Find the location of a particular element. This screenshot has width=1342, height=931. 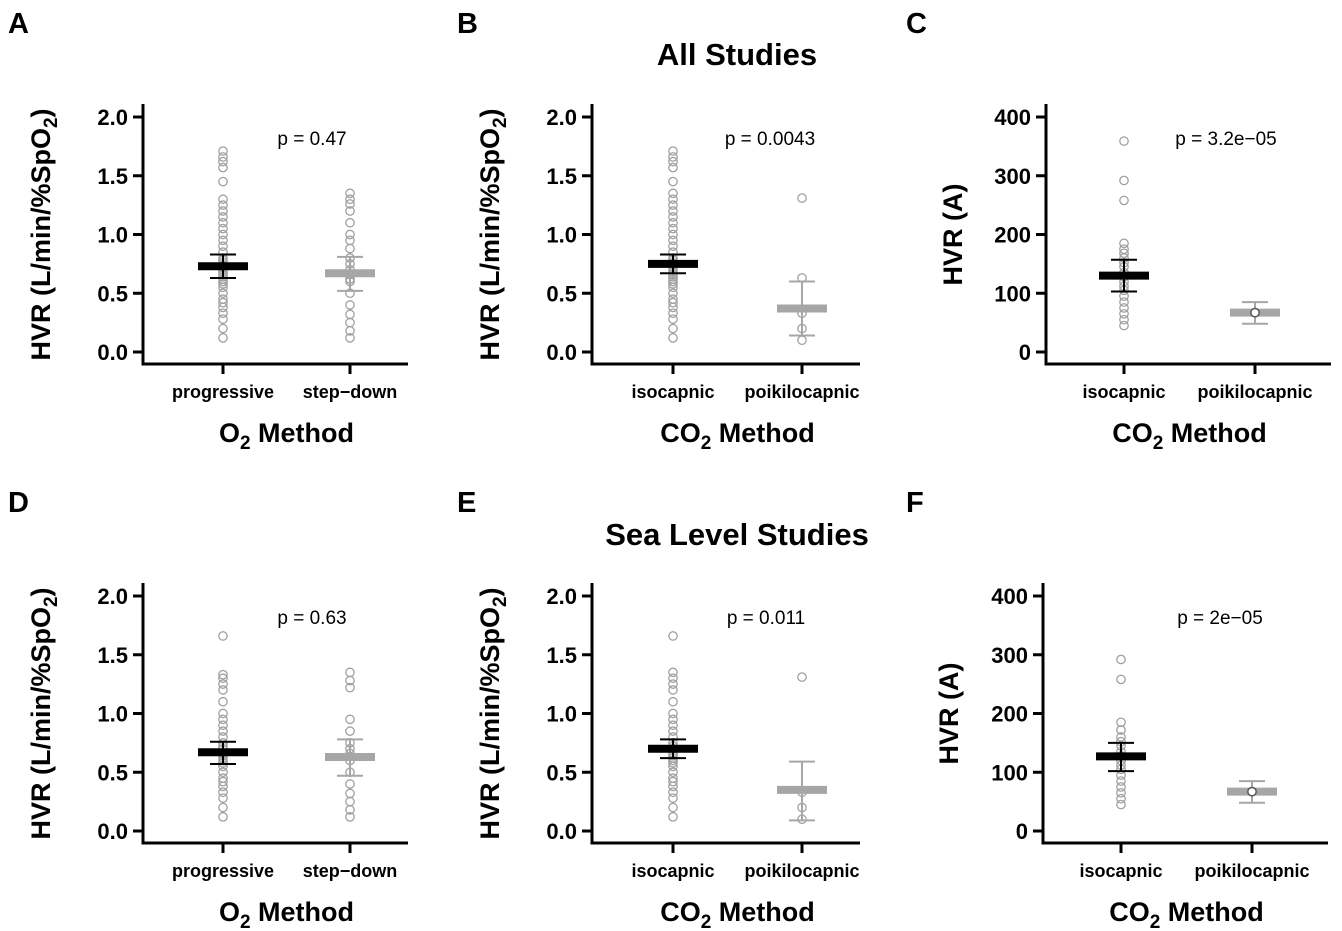

y-tick-label: 0.0 is located at coordinates (561, 831).